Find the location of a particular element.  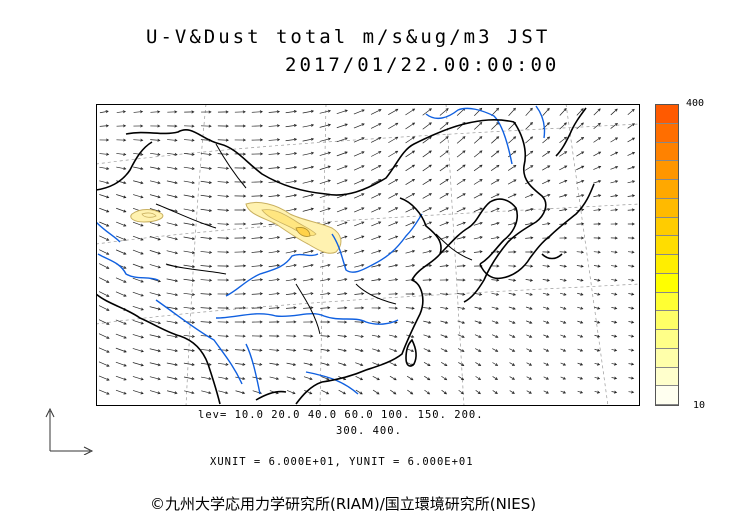

credit-text: ©九州大学応用力学研究所(RIAM)/国立環境研究所(NIES) is located at coordinates (343, 504).